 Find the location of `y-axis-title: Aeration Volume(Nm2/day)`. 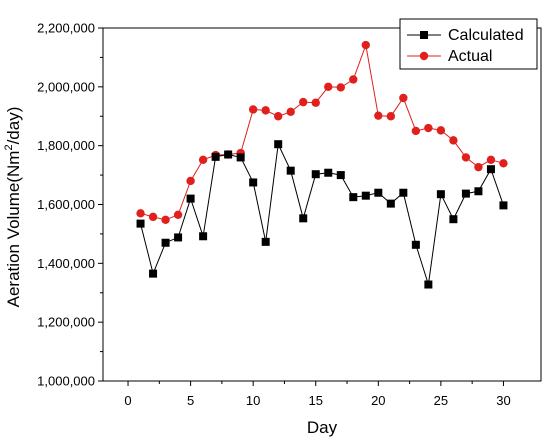

y-axis-title: Aeration Volume(Nm2/day) is located at coordinates (13, 207).